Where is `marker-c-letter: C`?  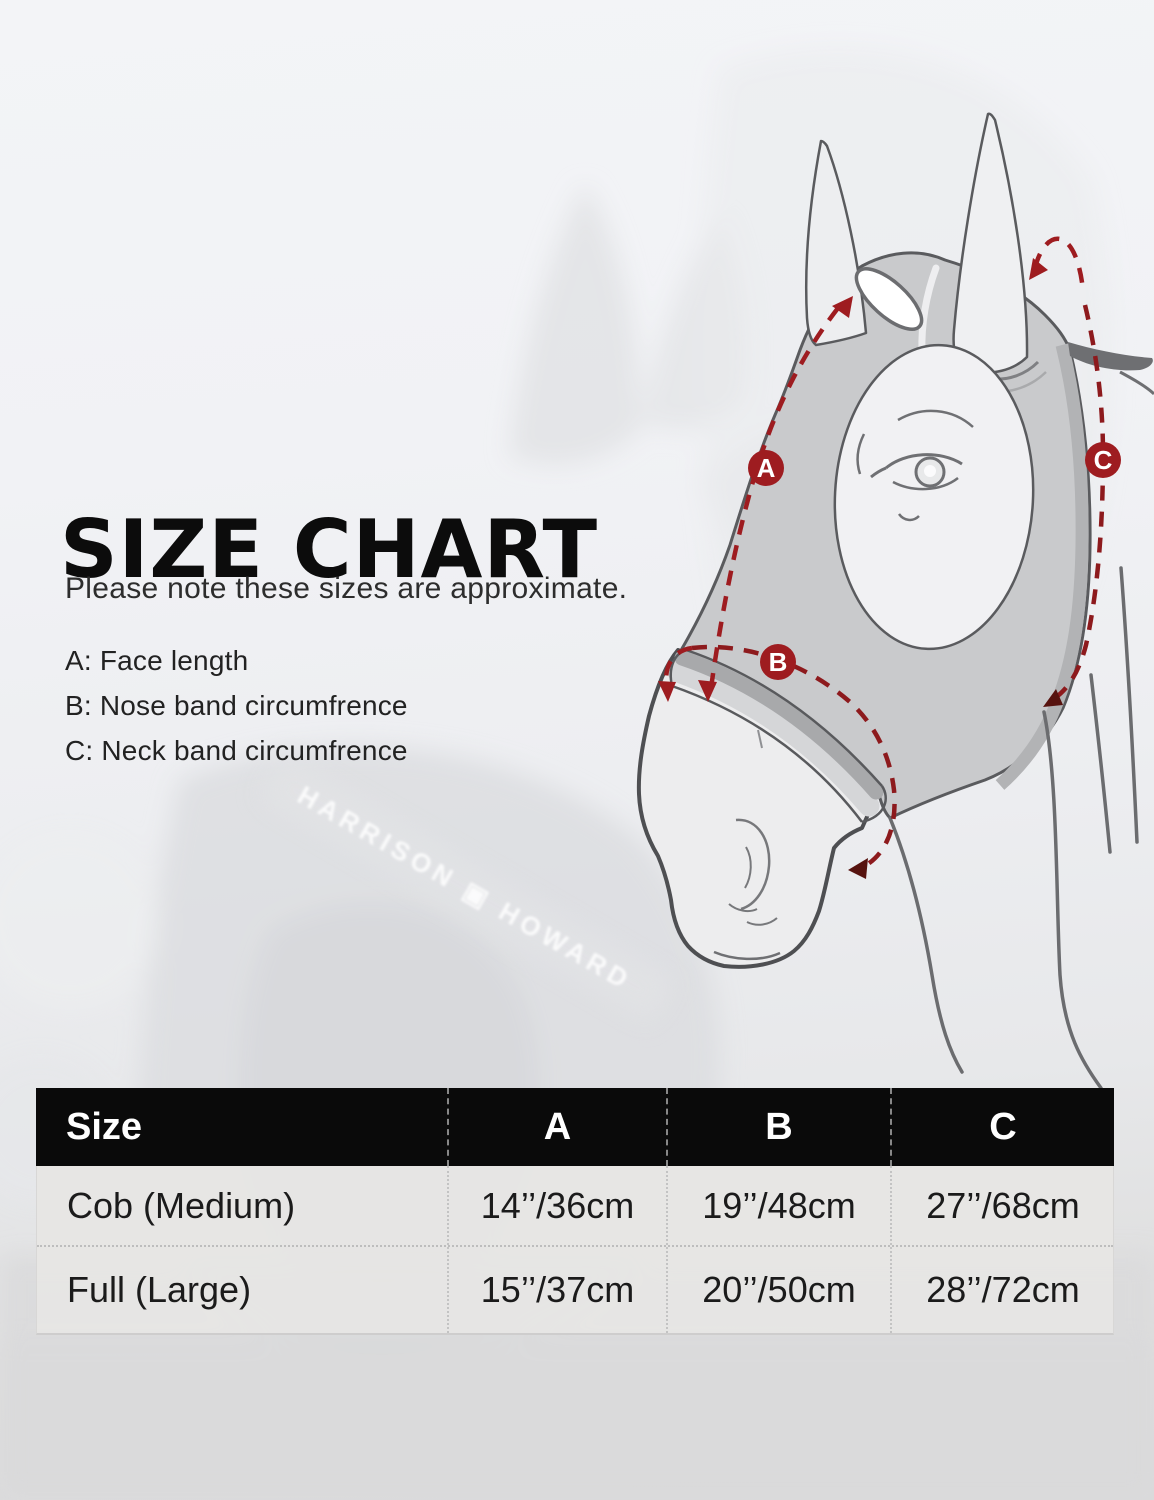 marker-c-letter: C is located at coordinates (1103, 460).